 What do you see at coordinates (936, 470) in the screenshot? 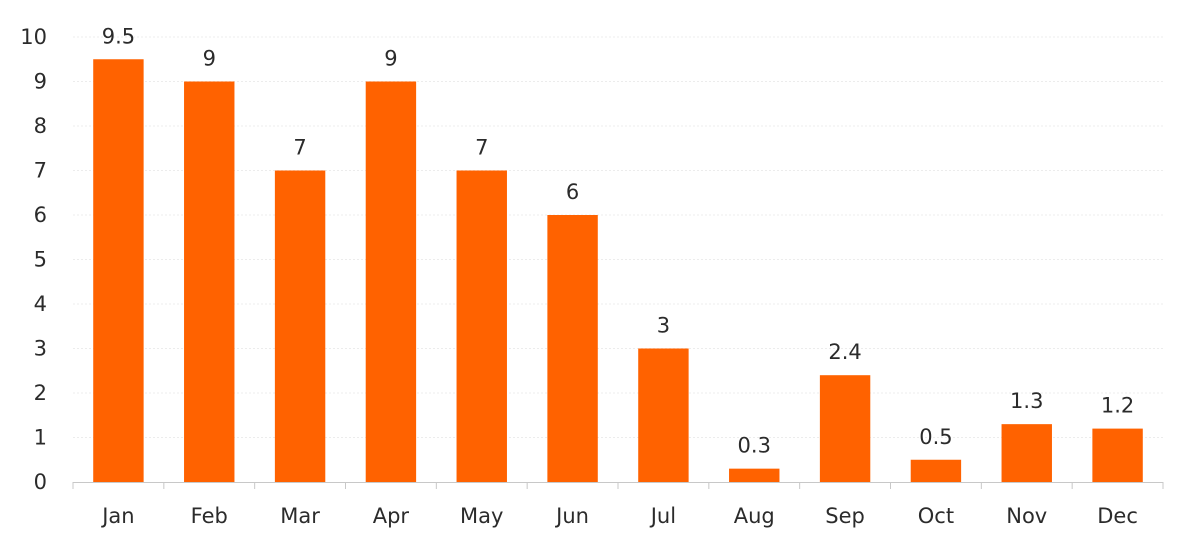
I see `bar-oct` at bounding box center [936, 470].